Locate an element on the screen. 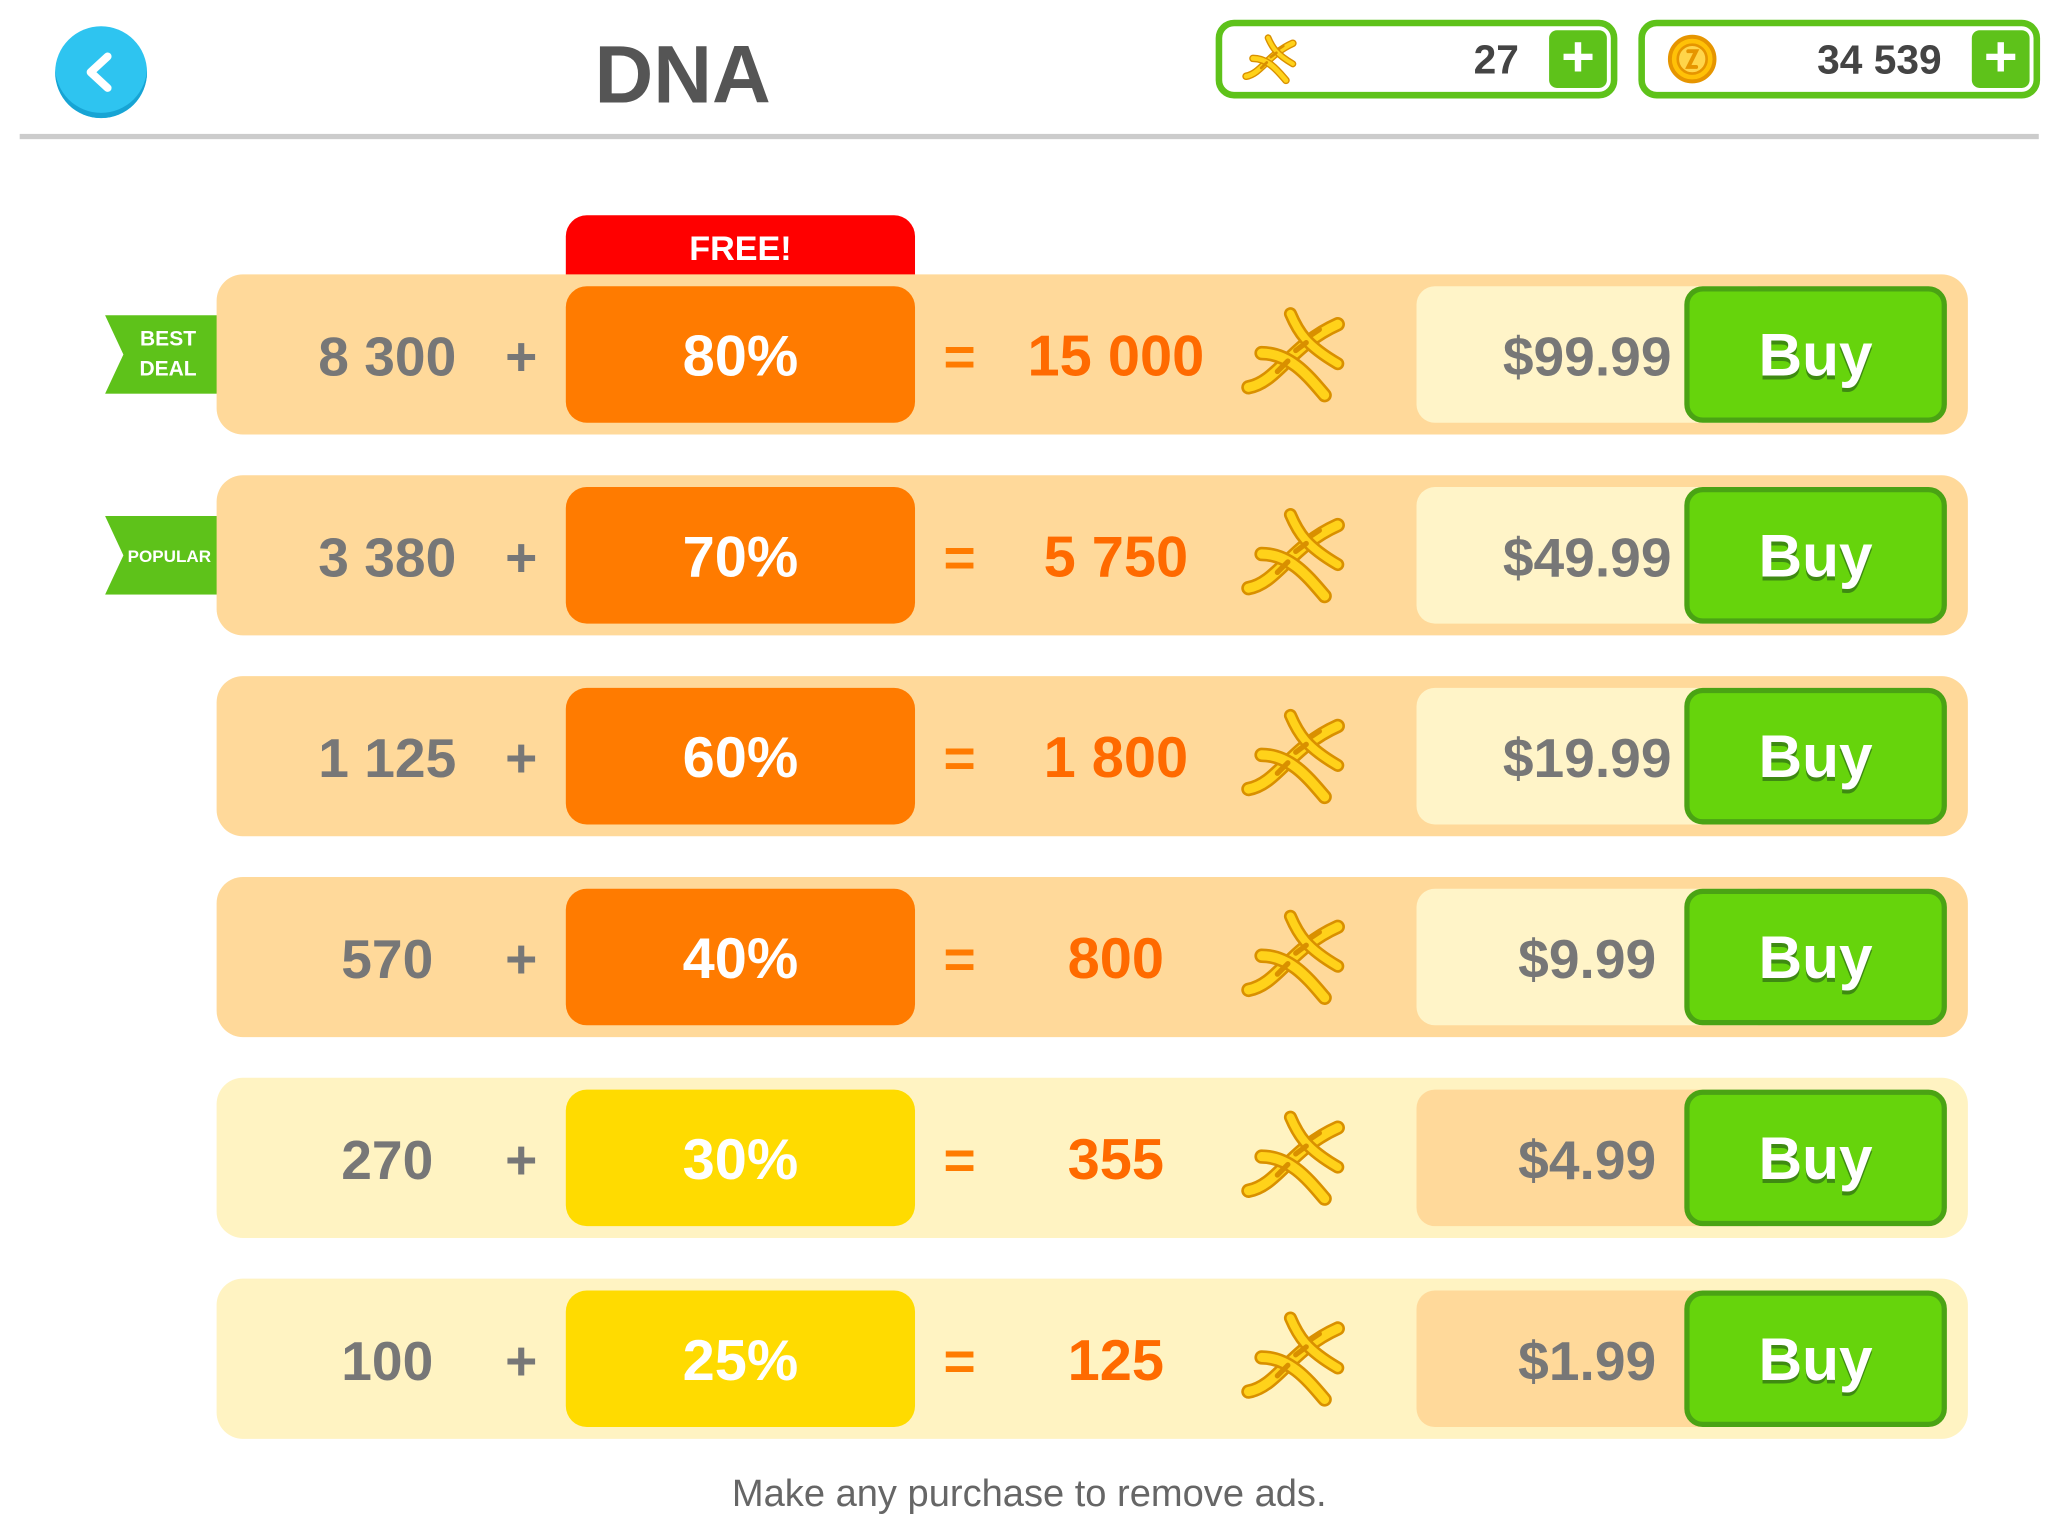  add-dna-button: + is located at coordinates (1578, 58).